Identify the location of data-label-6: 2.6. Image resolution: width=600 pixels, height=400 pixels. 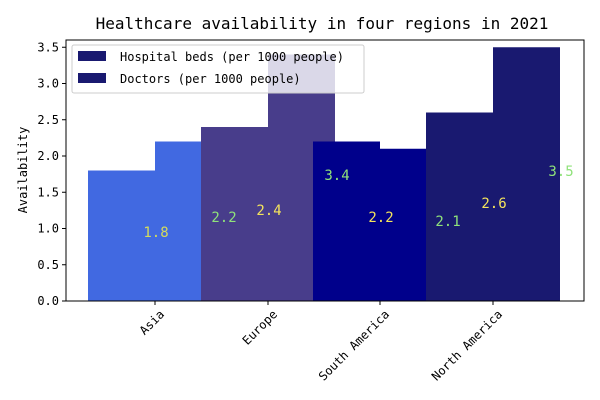
(493, 204).